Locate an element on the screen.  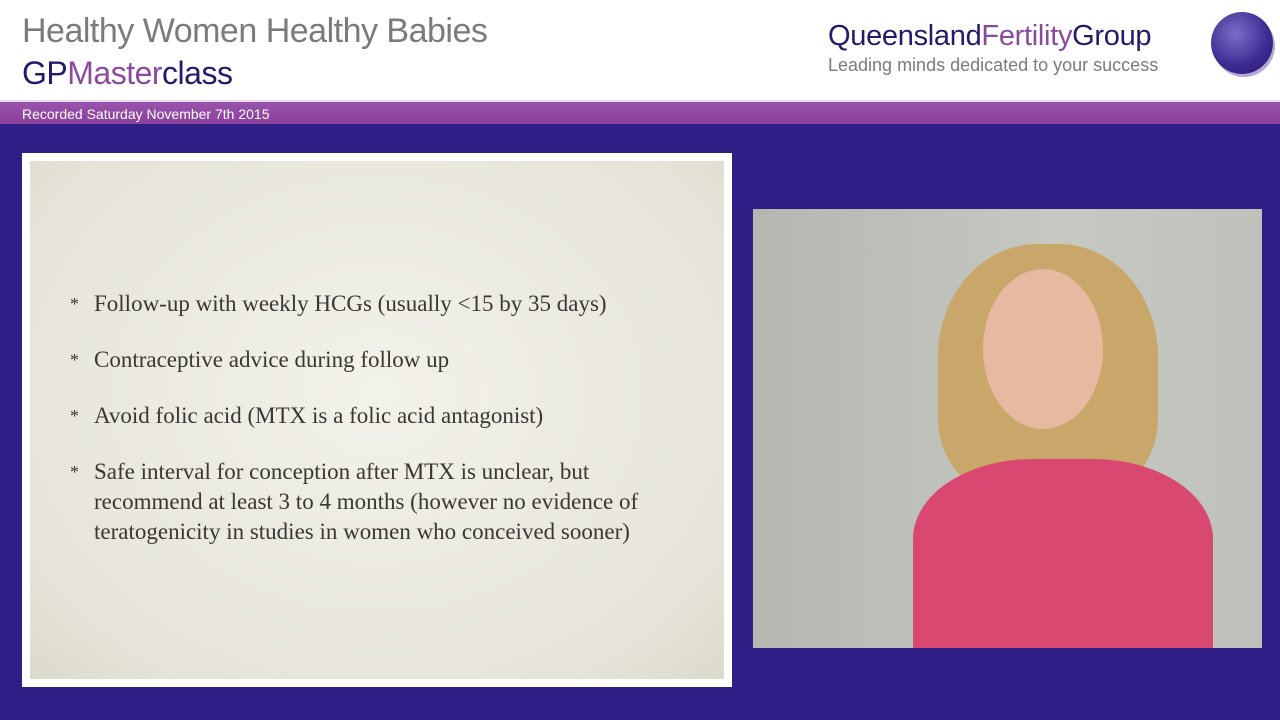
recorded-banner: Recorded Saturday November 7th 2015 is located at coordinates (640, 112).